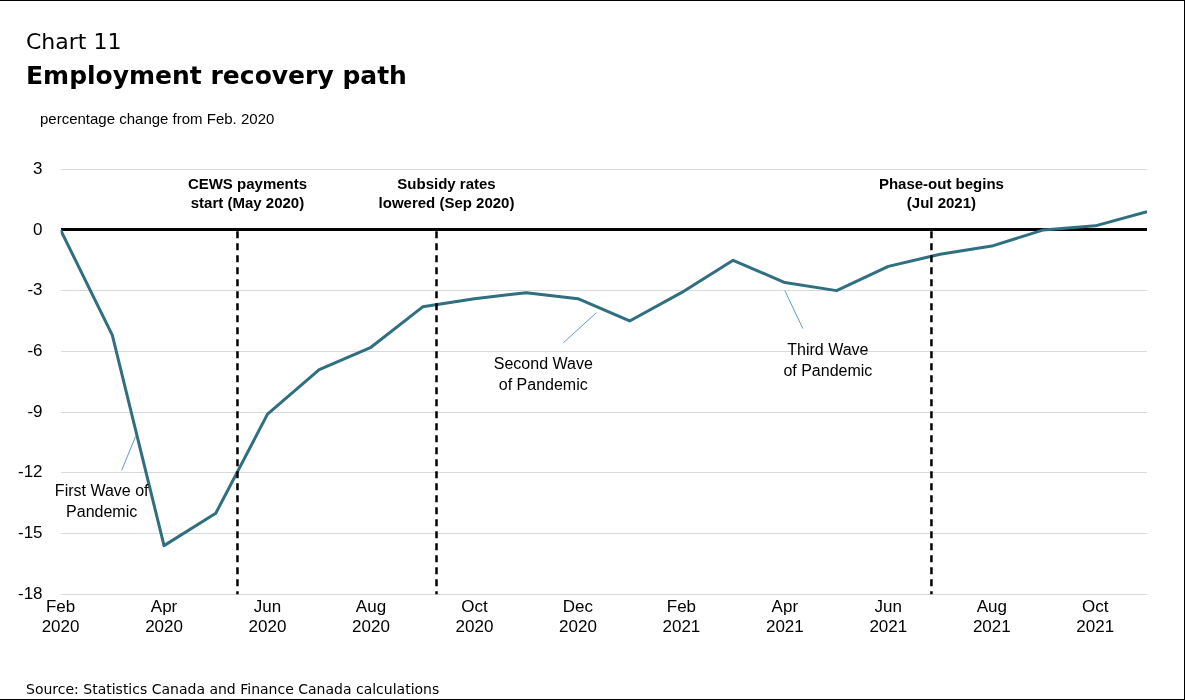 The height and width of the screenshot is (700, 1185). I want to click on x-tick-label: Jun 2021, so click(888, 617).